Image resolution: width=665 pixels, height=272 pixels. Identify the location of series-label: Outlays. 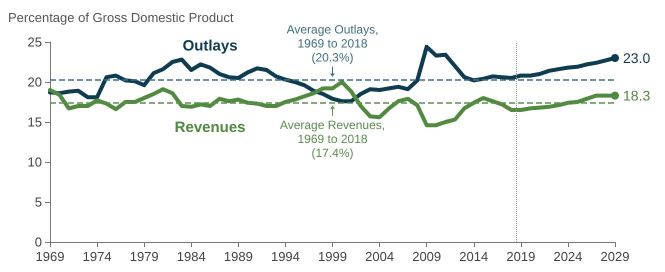
(210, 46).